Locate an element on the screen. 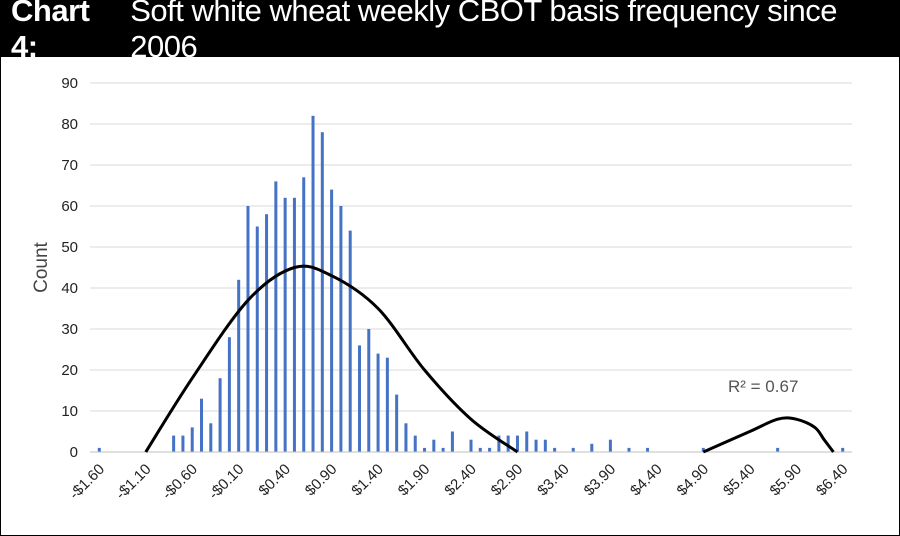 The image size is (900, 536). x-tick-label: $2.40 is located at coordinates (460, 480).